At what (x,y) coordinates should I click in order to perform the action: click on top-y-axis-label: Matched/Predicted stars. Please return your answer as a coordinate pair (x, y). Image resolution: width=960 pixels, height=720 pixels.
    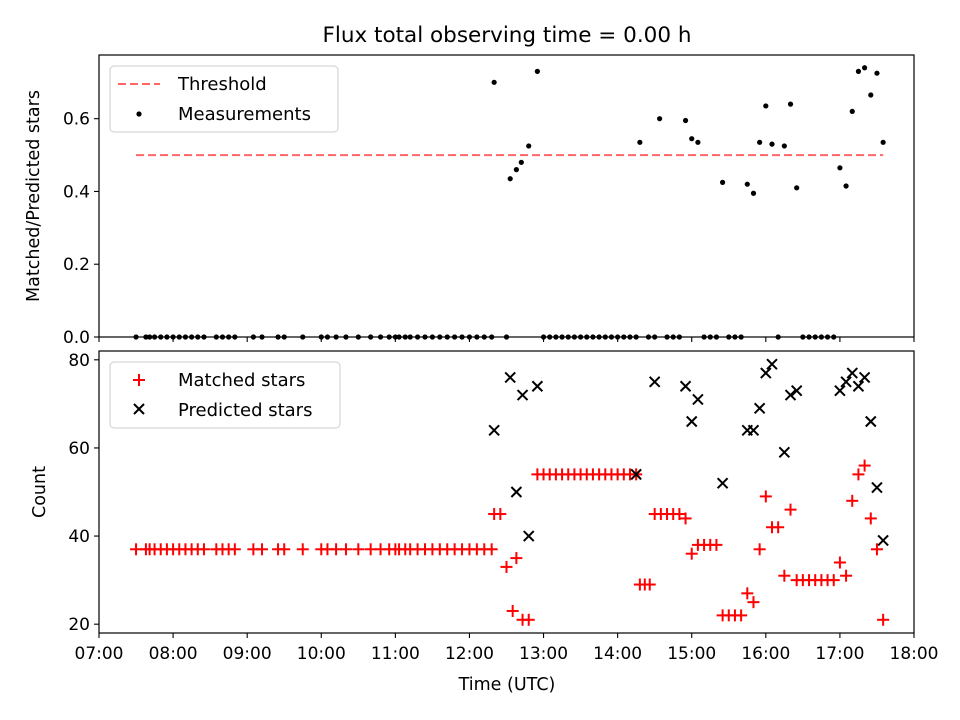
    Looking at the image, I should click on (34, 196).